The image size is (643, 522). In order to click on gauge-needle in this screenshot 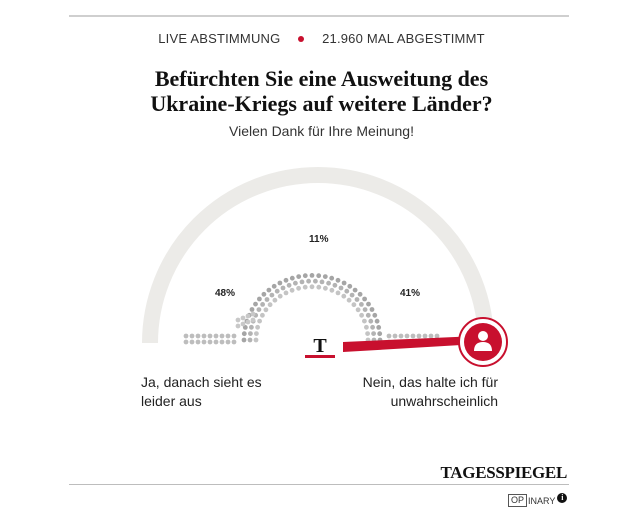, I will do `click(410, 344)`.